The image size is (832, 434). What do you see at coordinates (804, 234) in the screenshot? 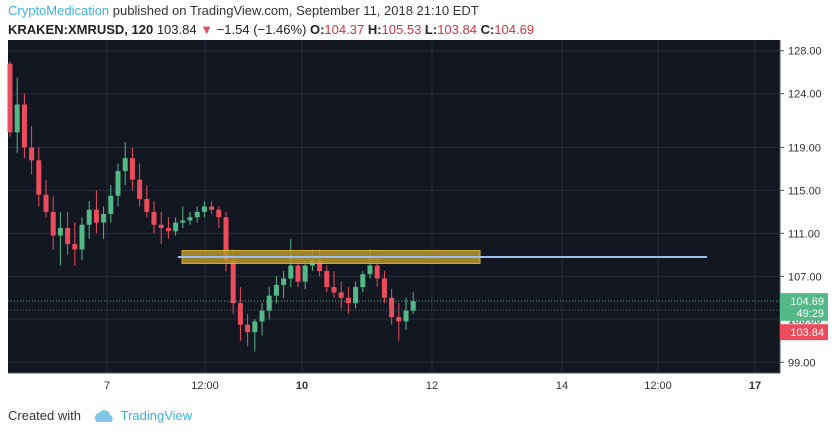
I see `y-tick-label: 111.00` at bounding box center [804, 234].